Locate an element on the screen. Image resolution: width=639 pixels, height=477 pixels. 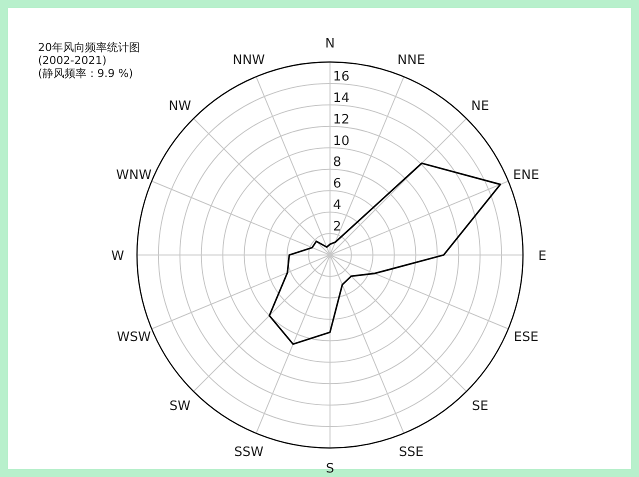
y-tick-label: 16 is located at coordinates (341, 76).